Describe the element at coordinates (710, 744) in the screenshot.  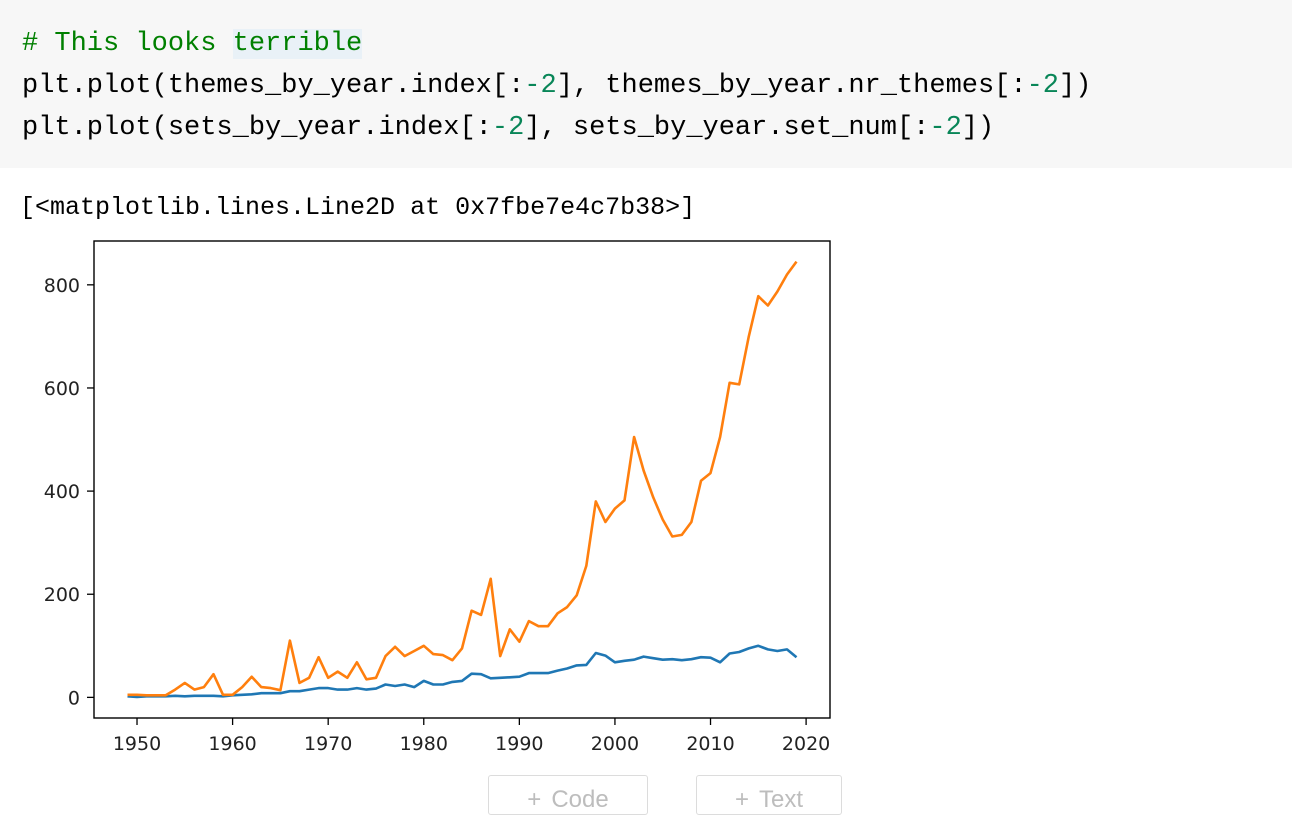
I see `x-tick-label: 2010` at that location.